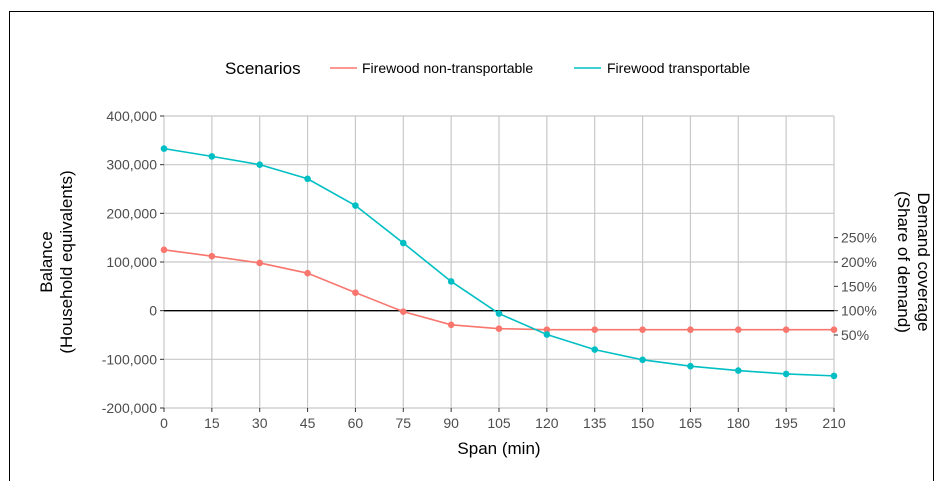 The image size is (945, 481). I want to click on x-tick-label: 45, so click(308, 423).